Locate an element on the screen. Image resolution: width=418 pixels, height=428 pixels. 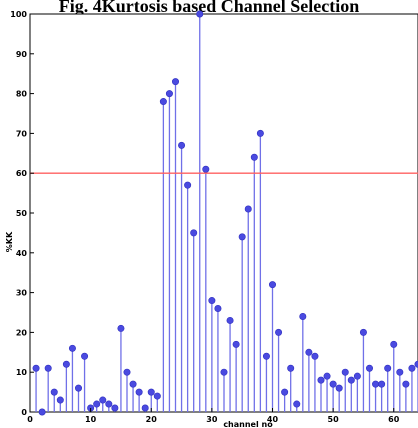
x-tick-label: 60 is located at coordinates (394, 419).